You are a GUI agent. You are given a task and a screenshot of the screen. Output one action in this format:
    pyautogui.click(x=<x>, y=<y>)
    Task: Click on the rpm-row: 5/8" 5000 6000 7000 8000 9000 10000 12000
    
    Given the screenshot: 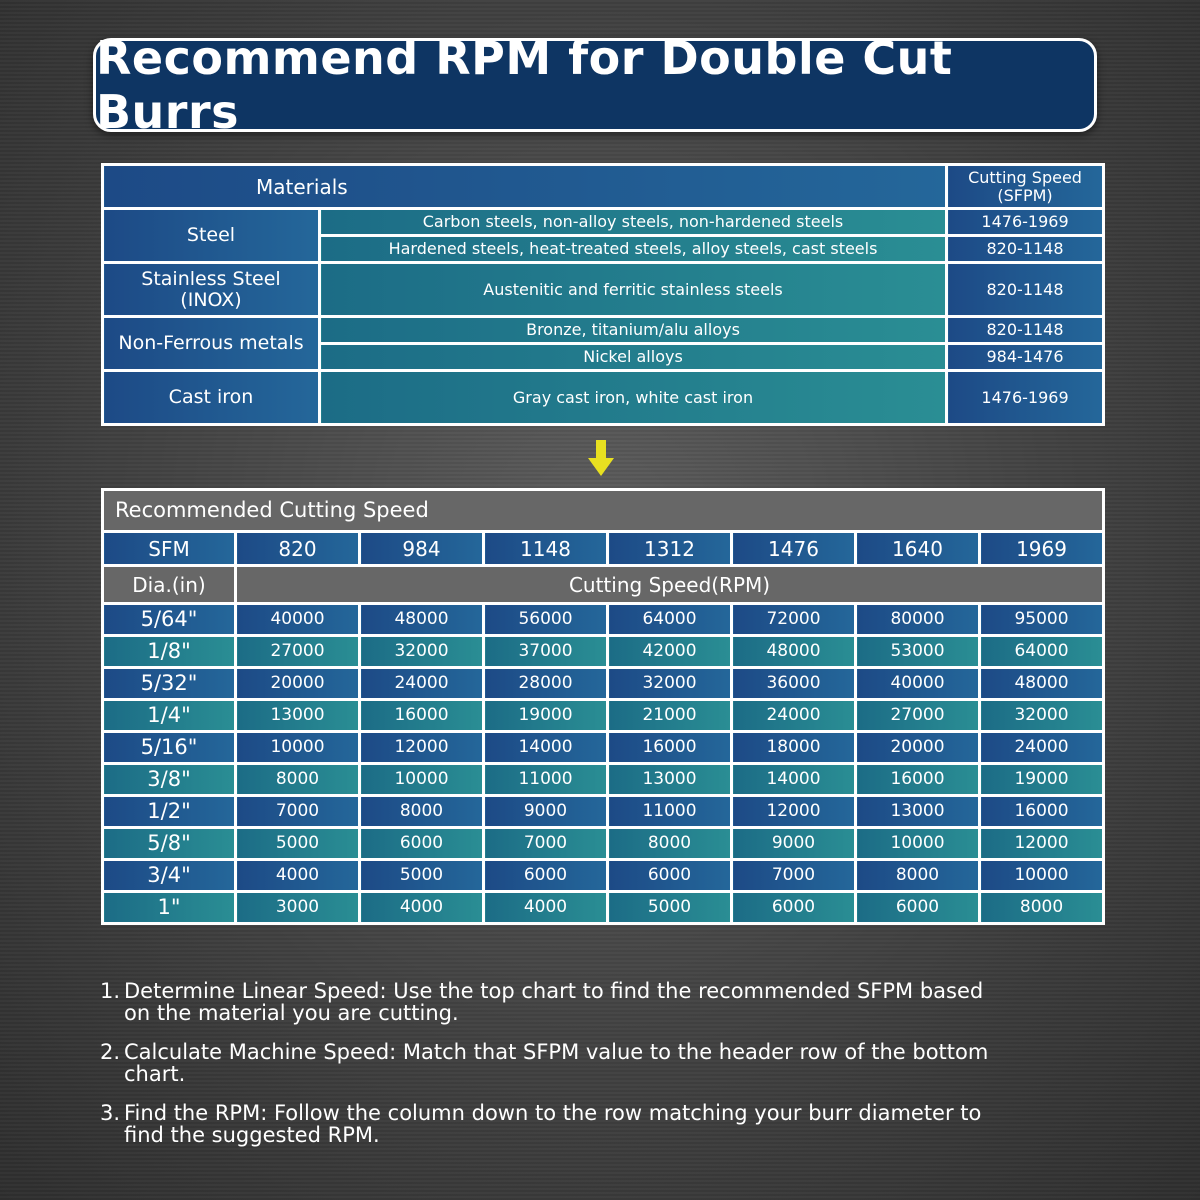 What is the action you would take?
    pyautogui.click(x=603, y=843)
    